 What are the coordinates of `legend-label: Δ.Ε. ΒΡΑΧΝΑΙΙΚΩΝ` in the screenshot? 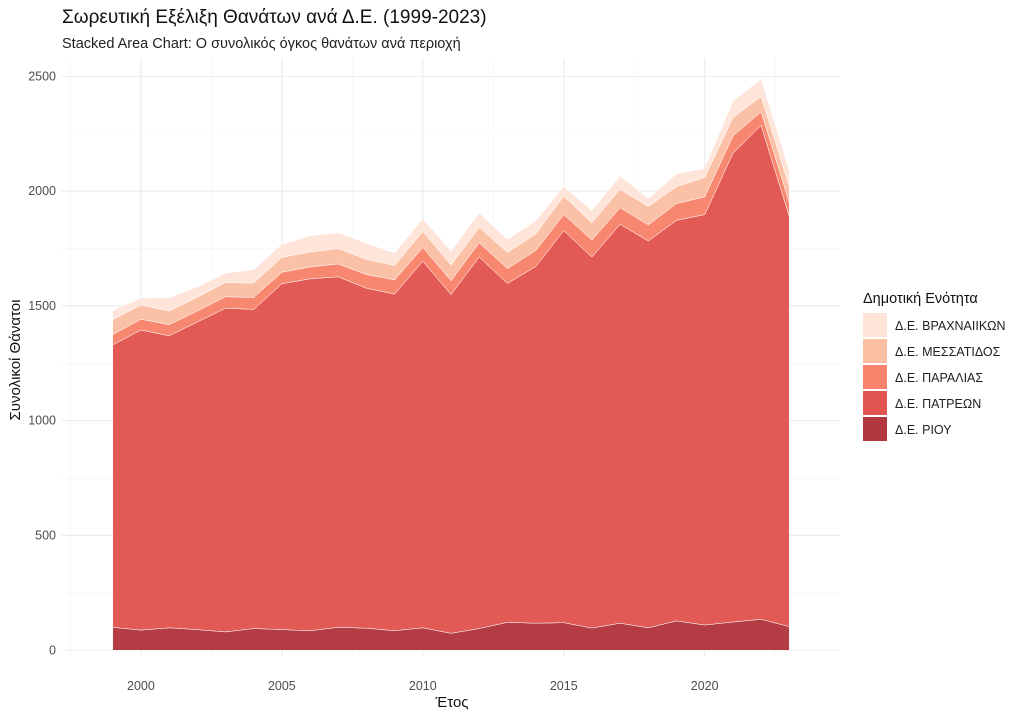 It's located at (950, 326).